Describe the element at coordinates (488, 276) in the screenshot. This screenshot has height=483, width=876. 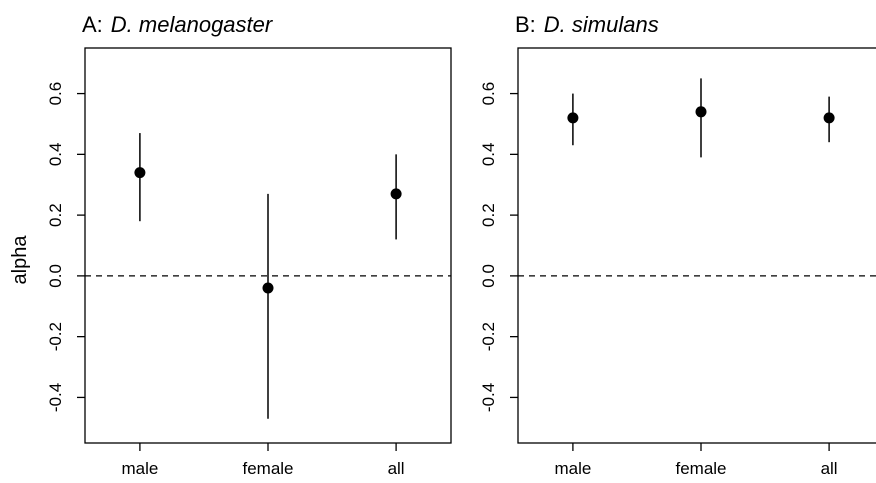
I see `panel-b-y-tick-label: 0.0` at that location.